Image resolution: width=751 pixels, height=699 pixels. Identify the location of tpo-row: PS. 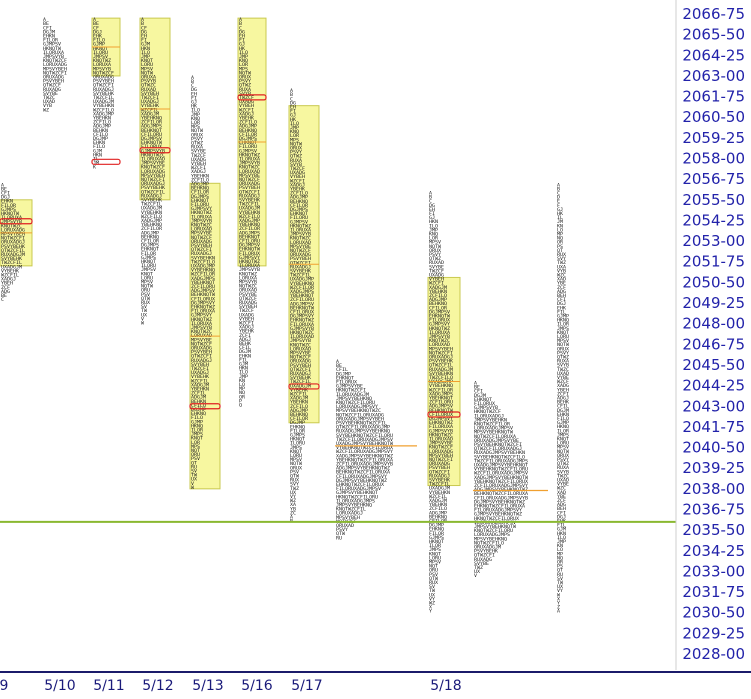
(560, 247).